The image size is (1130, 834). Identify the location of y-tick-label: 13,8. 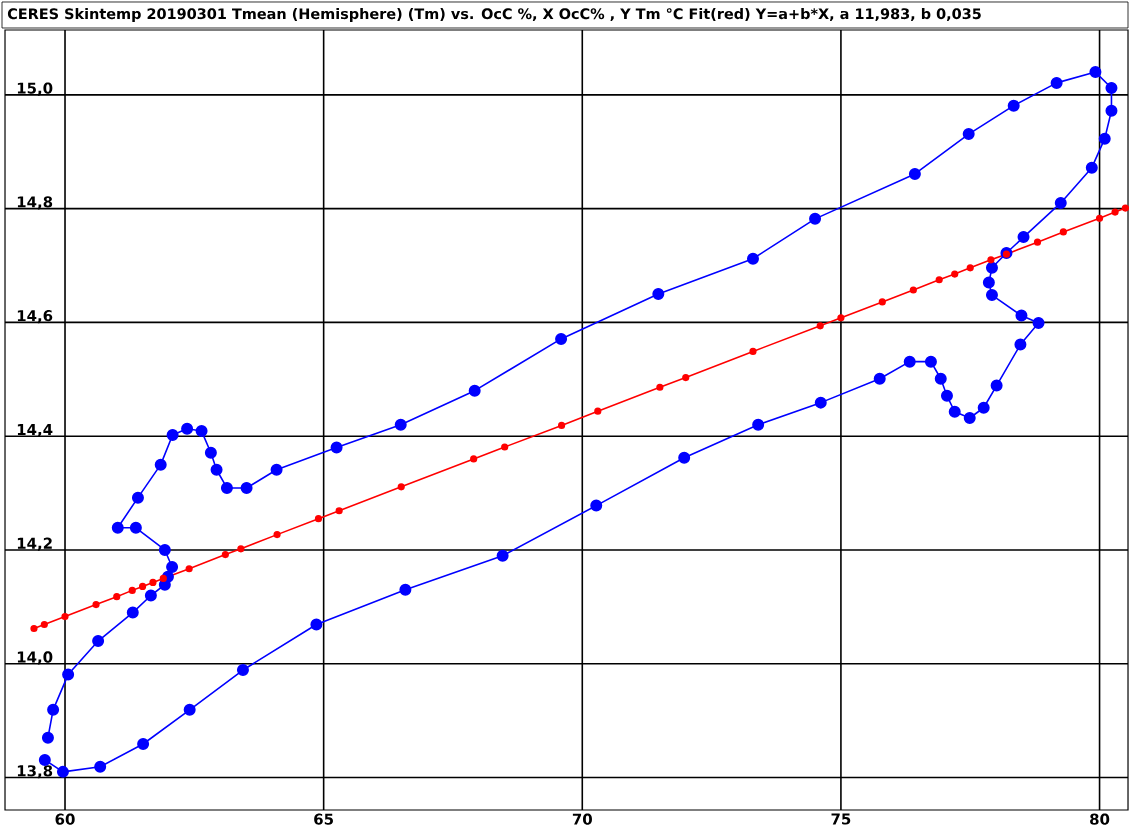
(35, 772).